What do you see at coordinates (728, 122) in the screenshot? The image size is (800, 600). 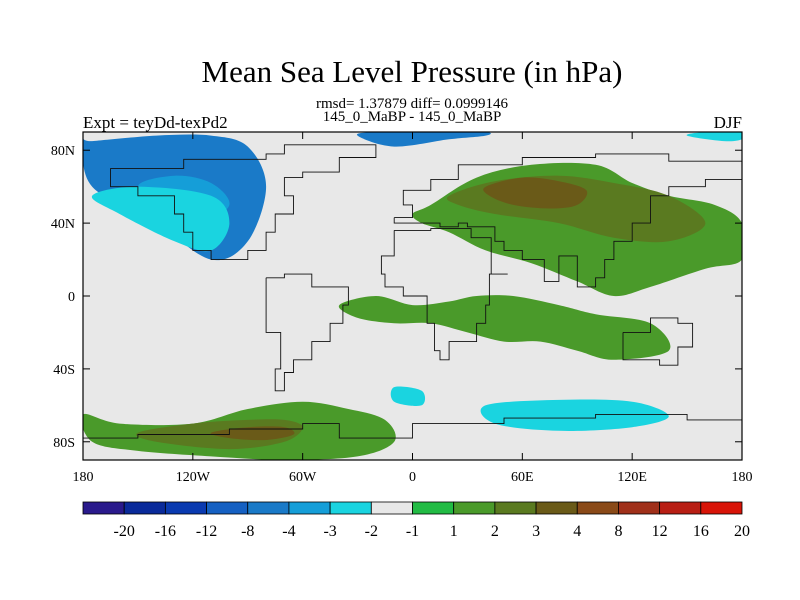 I see `season-label: DJF` at bounding box center [728, 122].